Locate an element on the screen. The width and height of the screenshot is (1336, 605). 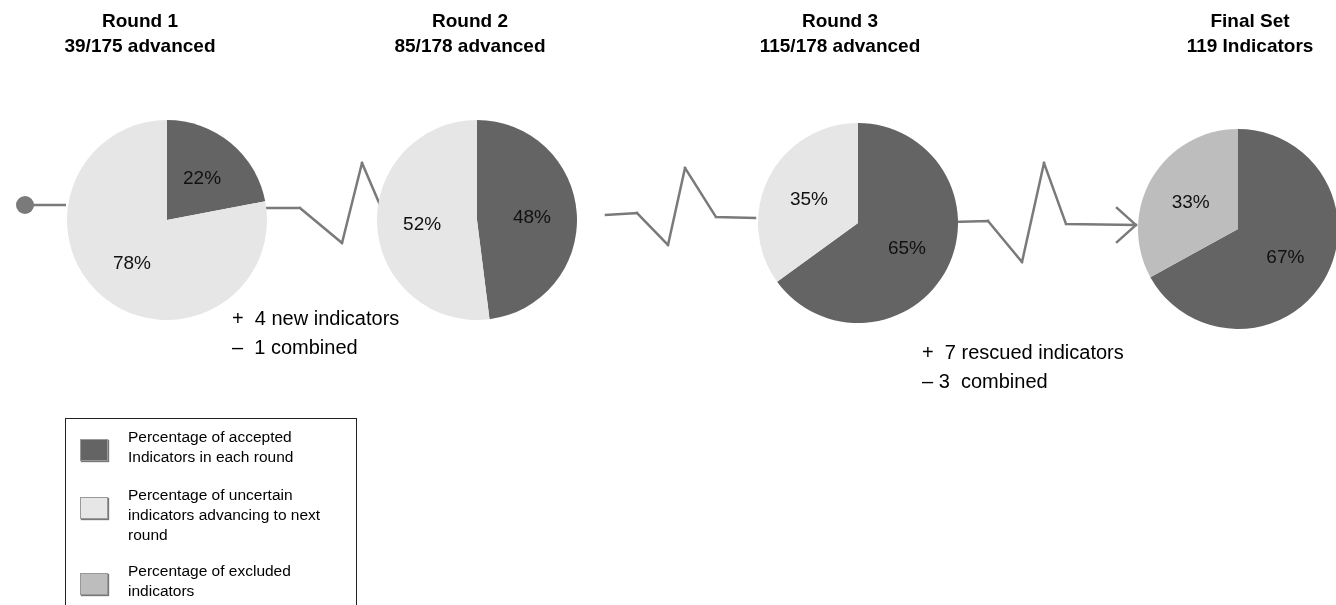
text: – 1 combined is located at coordinates (295, 347).